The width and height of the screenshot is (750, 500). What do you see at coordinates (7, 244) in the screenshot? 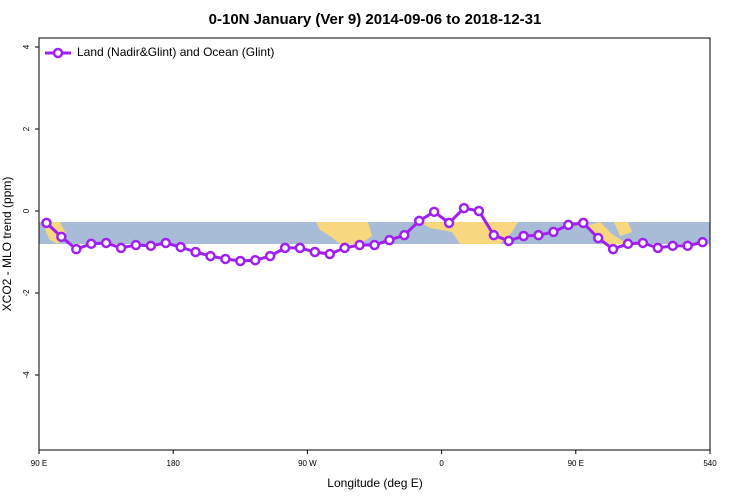
I see `y-axis-label: XCO2 - MLO trend (ppm)` at bounding box center [7, 244].